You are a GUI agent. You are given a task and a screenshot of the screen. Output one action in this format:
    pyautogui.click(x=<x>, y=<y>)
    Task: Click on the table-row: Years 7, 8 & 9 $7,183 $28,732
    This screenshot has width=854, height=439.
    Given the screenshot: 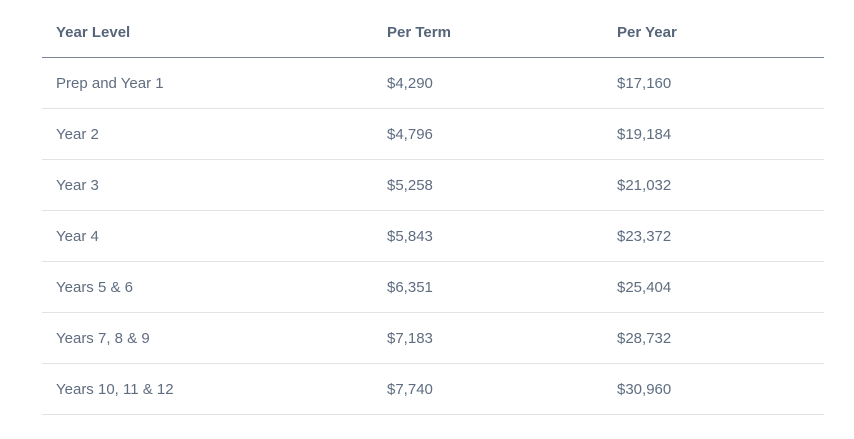 What is the action you would take?
    pyautogui.click(x=433, y=338)
    